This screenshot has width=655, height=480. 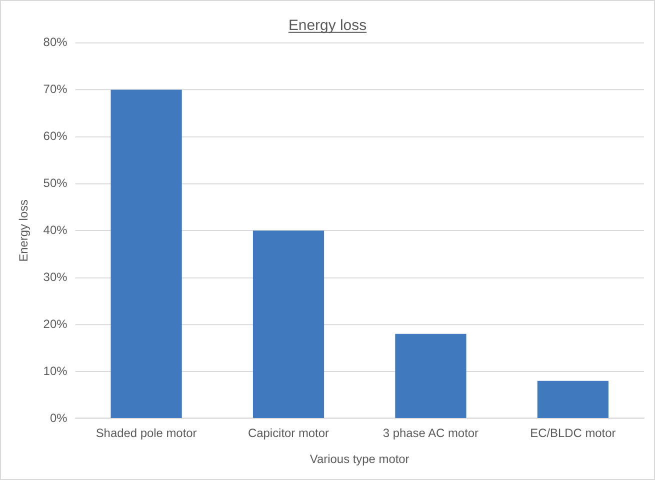 I want to click on y-tick-label: 40%, so click(x=55, y=229).